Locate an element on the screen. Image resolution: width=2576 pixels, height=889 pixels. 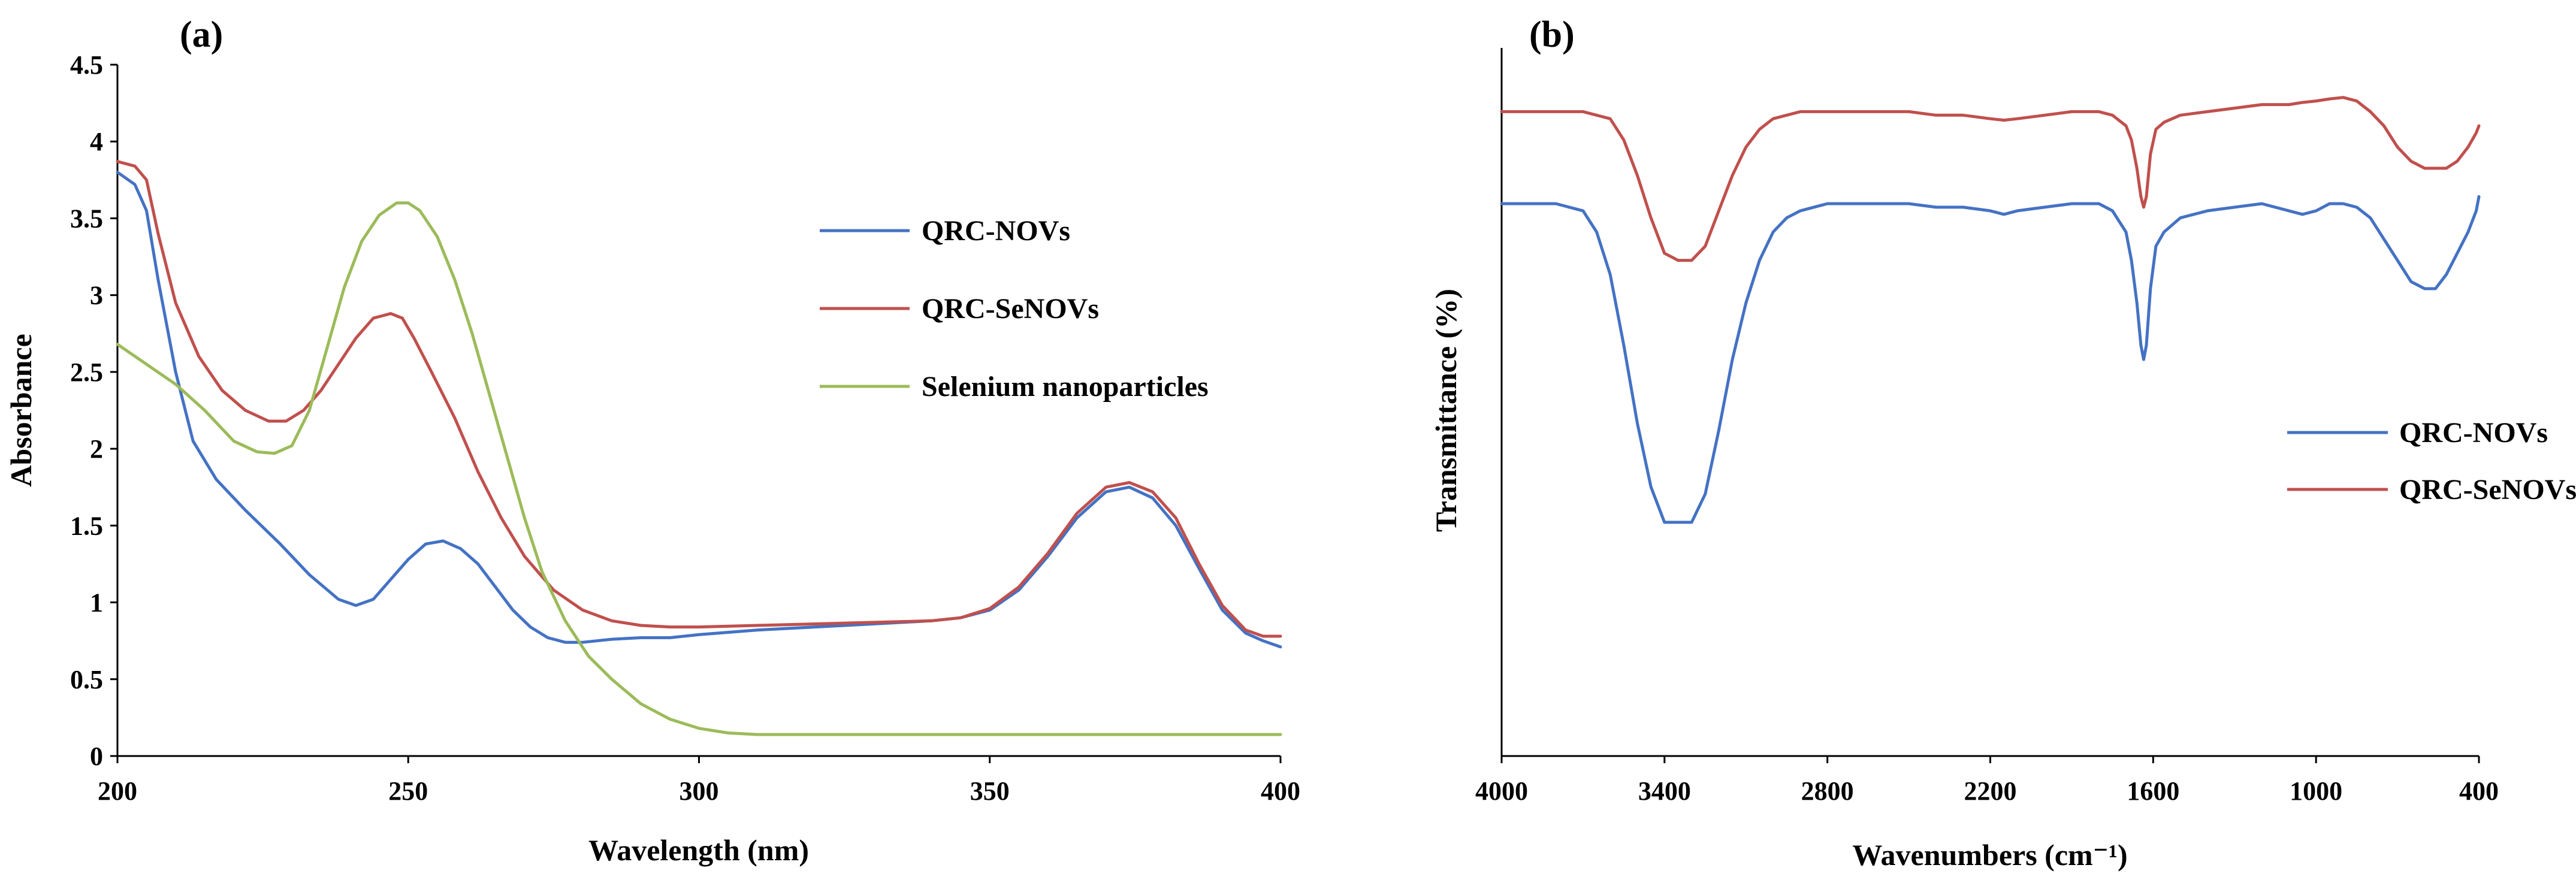
panel-a-y-axis-title: Absorbance is located at coordinates (21, 410).